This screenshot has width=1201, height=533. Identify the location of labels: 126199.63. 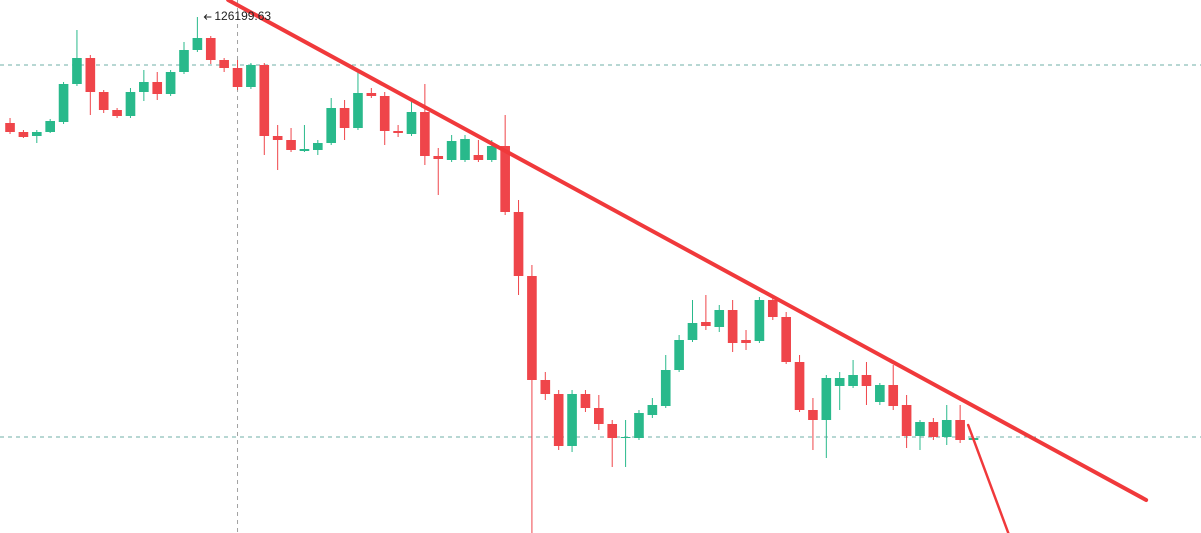
(237, 16).